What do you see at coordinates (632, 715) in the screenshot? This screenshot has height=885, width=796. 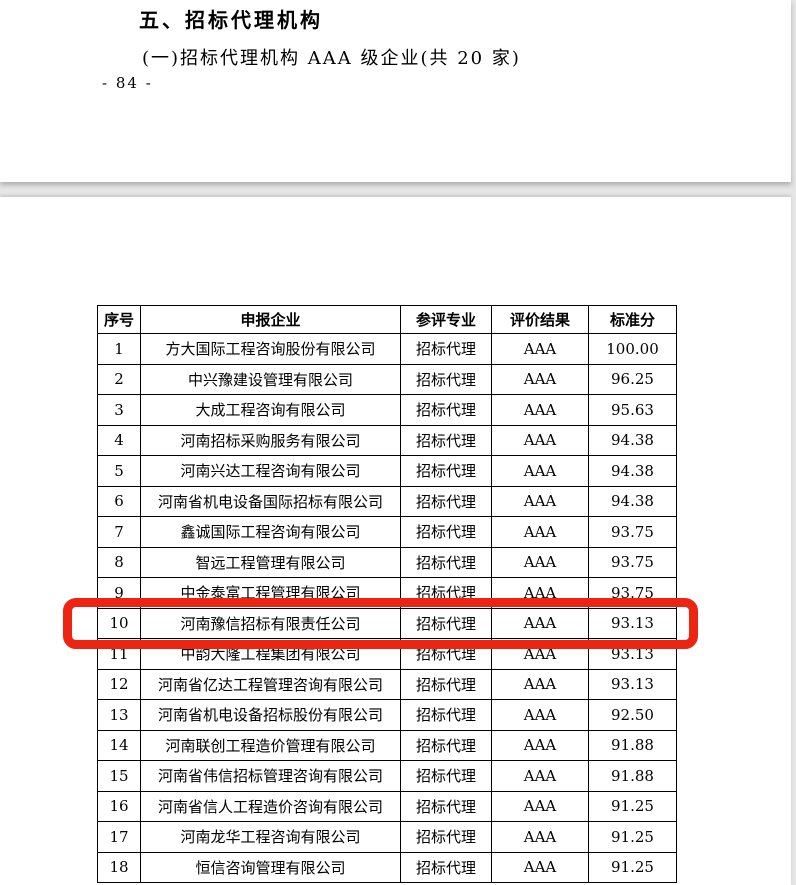 I see `table-cell: 92.50` at bounding box center [632, 715].